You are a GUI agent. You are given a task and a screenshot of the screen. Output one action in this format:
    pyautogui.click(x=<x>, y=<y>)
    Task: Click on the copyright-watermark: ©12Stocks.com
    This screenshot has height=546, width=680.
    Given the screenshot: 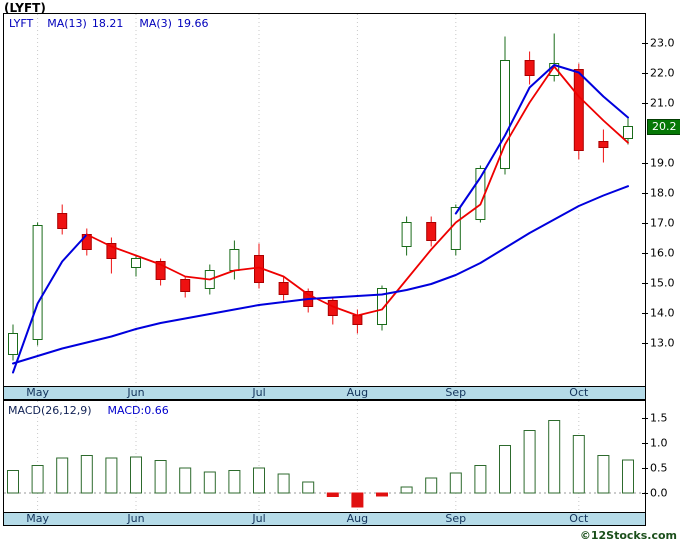 What is the action you would take?
    pyautogui.click(x=628, y=535)
    